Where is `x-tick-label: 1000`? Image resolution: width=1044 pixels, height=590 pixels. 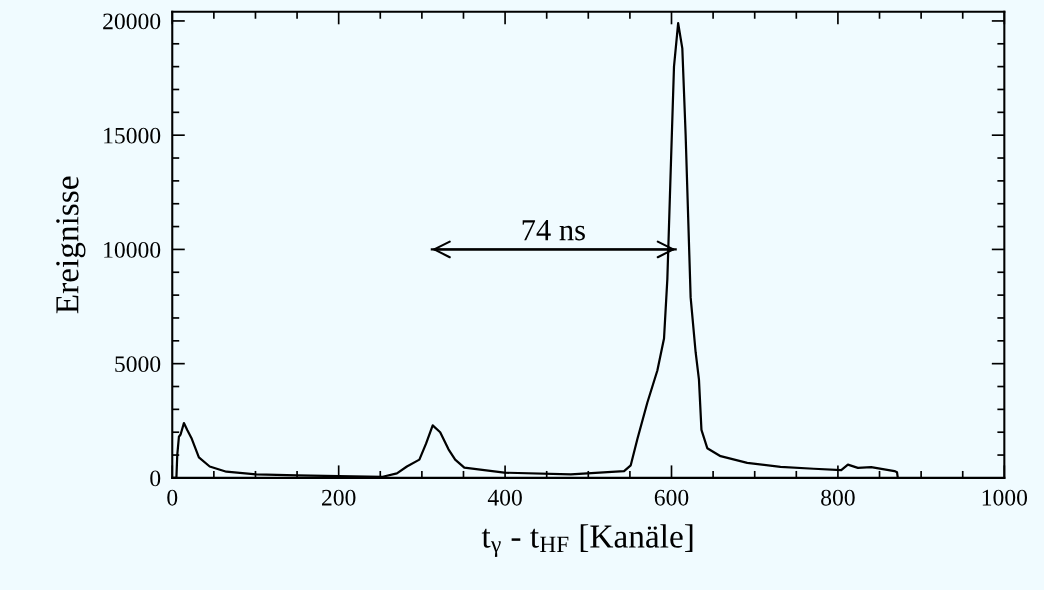
x-tick-label: 1000 is located at coordinates (1005, 497).